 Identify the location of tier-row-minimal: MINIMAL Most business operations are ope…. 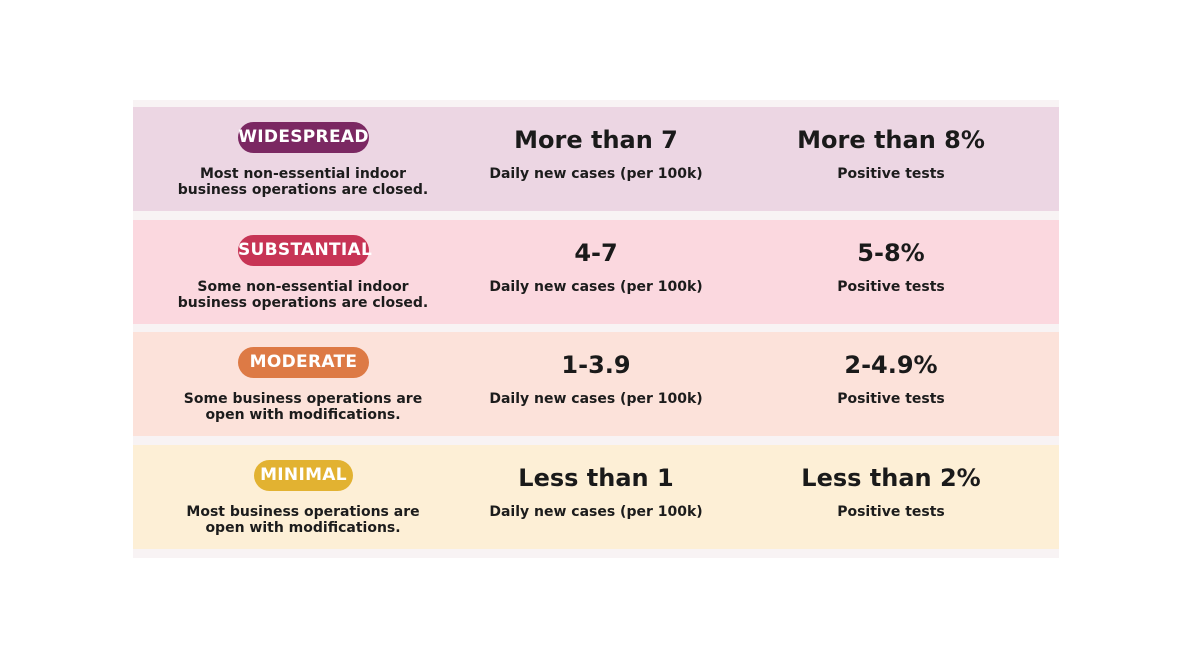
(596, 497).